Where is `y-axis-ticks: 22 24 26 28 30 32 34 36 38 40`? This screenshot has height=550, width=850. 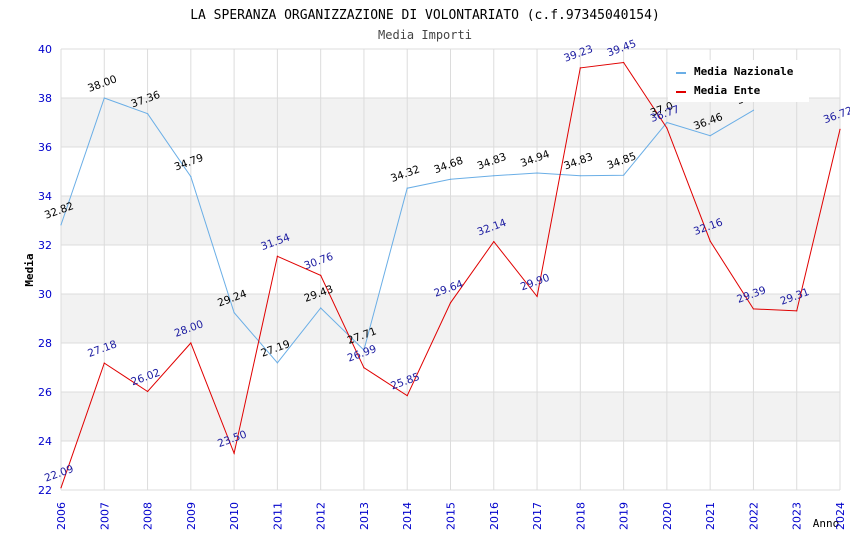
y-axis-ticks: 22 24 26 28 30 32 34 36 38 40 is located at coordinates (45, 270).